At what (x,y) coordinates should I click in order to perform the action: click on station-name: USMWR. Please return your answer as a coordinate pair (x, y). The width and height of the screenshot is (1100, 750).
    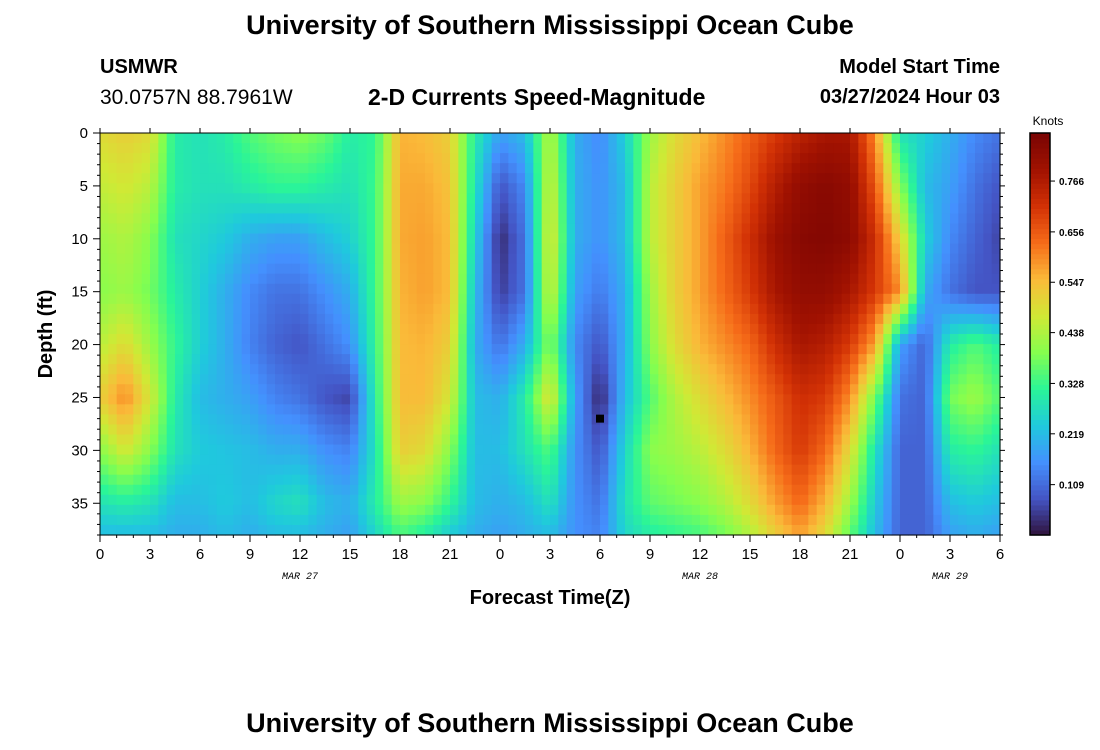
    Looking at the image, I should click on (139, 67).